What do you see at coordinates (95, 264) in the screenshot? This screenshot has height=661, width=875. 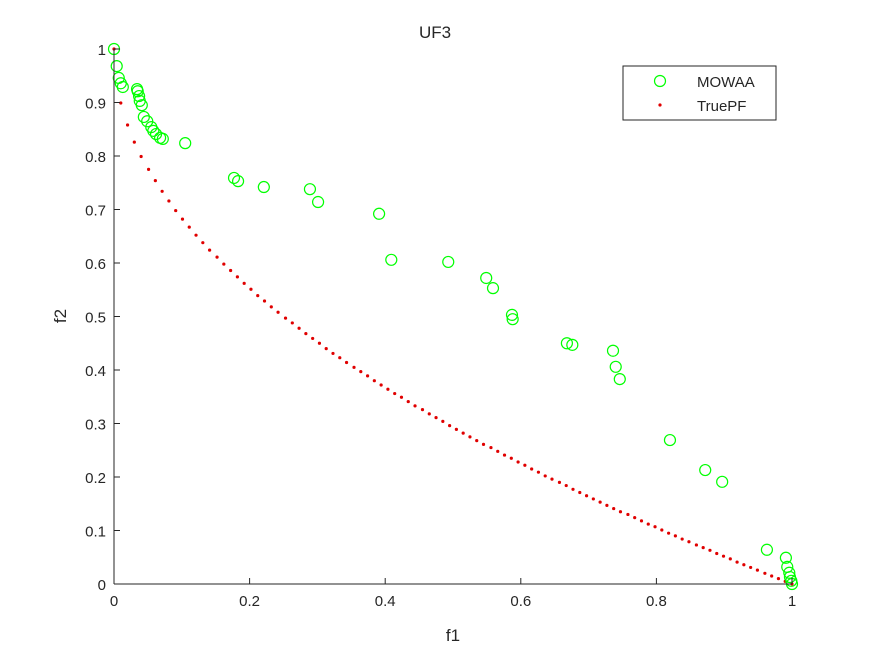 I see `y-tick-label: 0.6` at bounding box center [95, 264].